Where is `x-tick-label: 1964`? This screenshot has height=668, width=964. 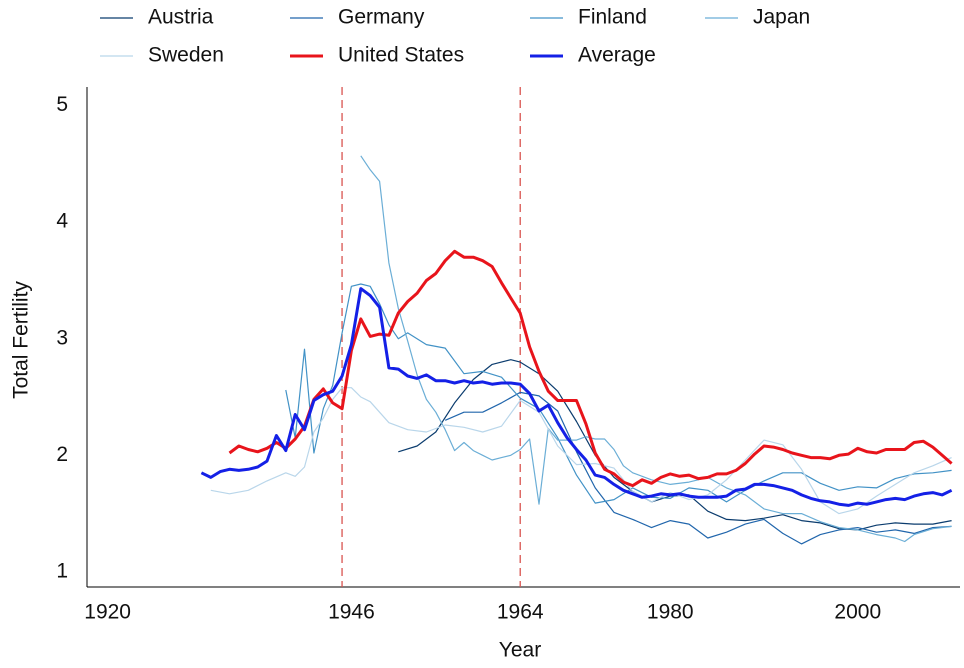
x-tick-label: 1964 is located at coordinates (520, 612).